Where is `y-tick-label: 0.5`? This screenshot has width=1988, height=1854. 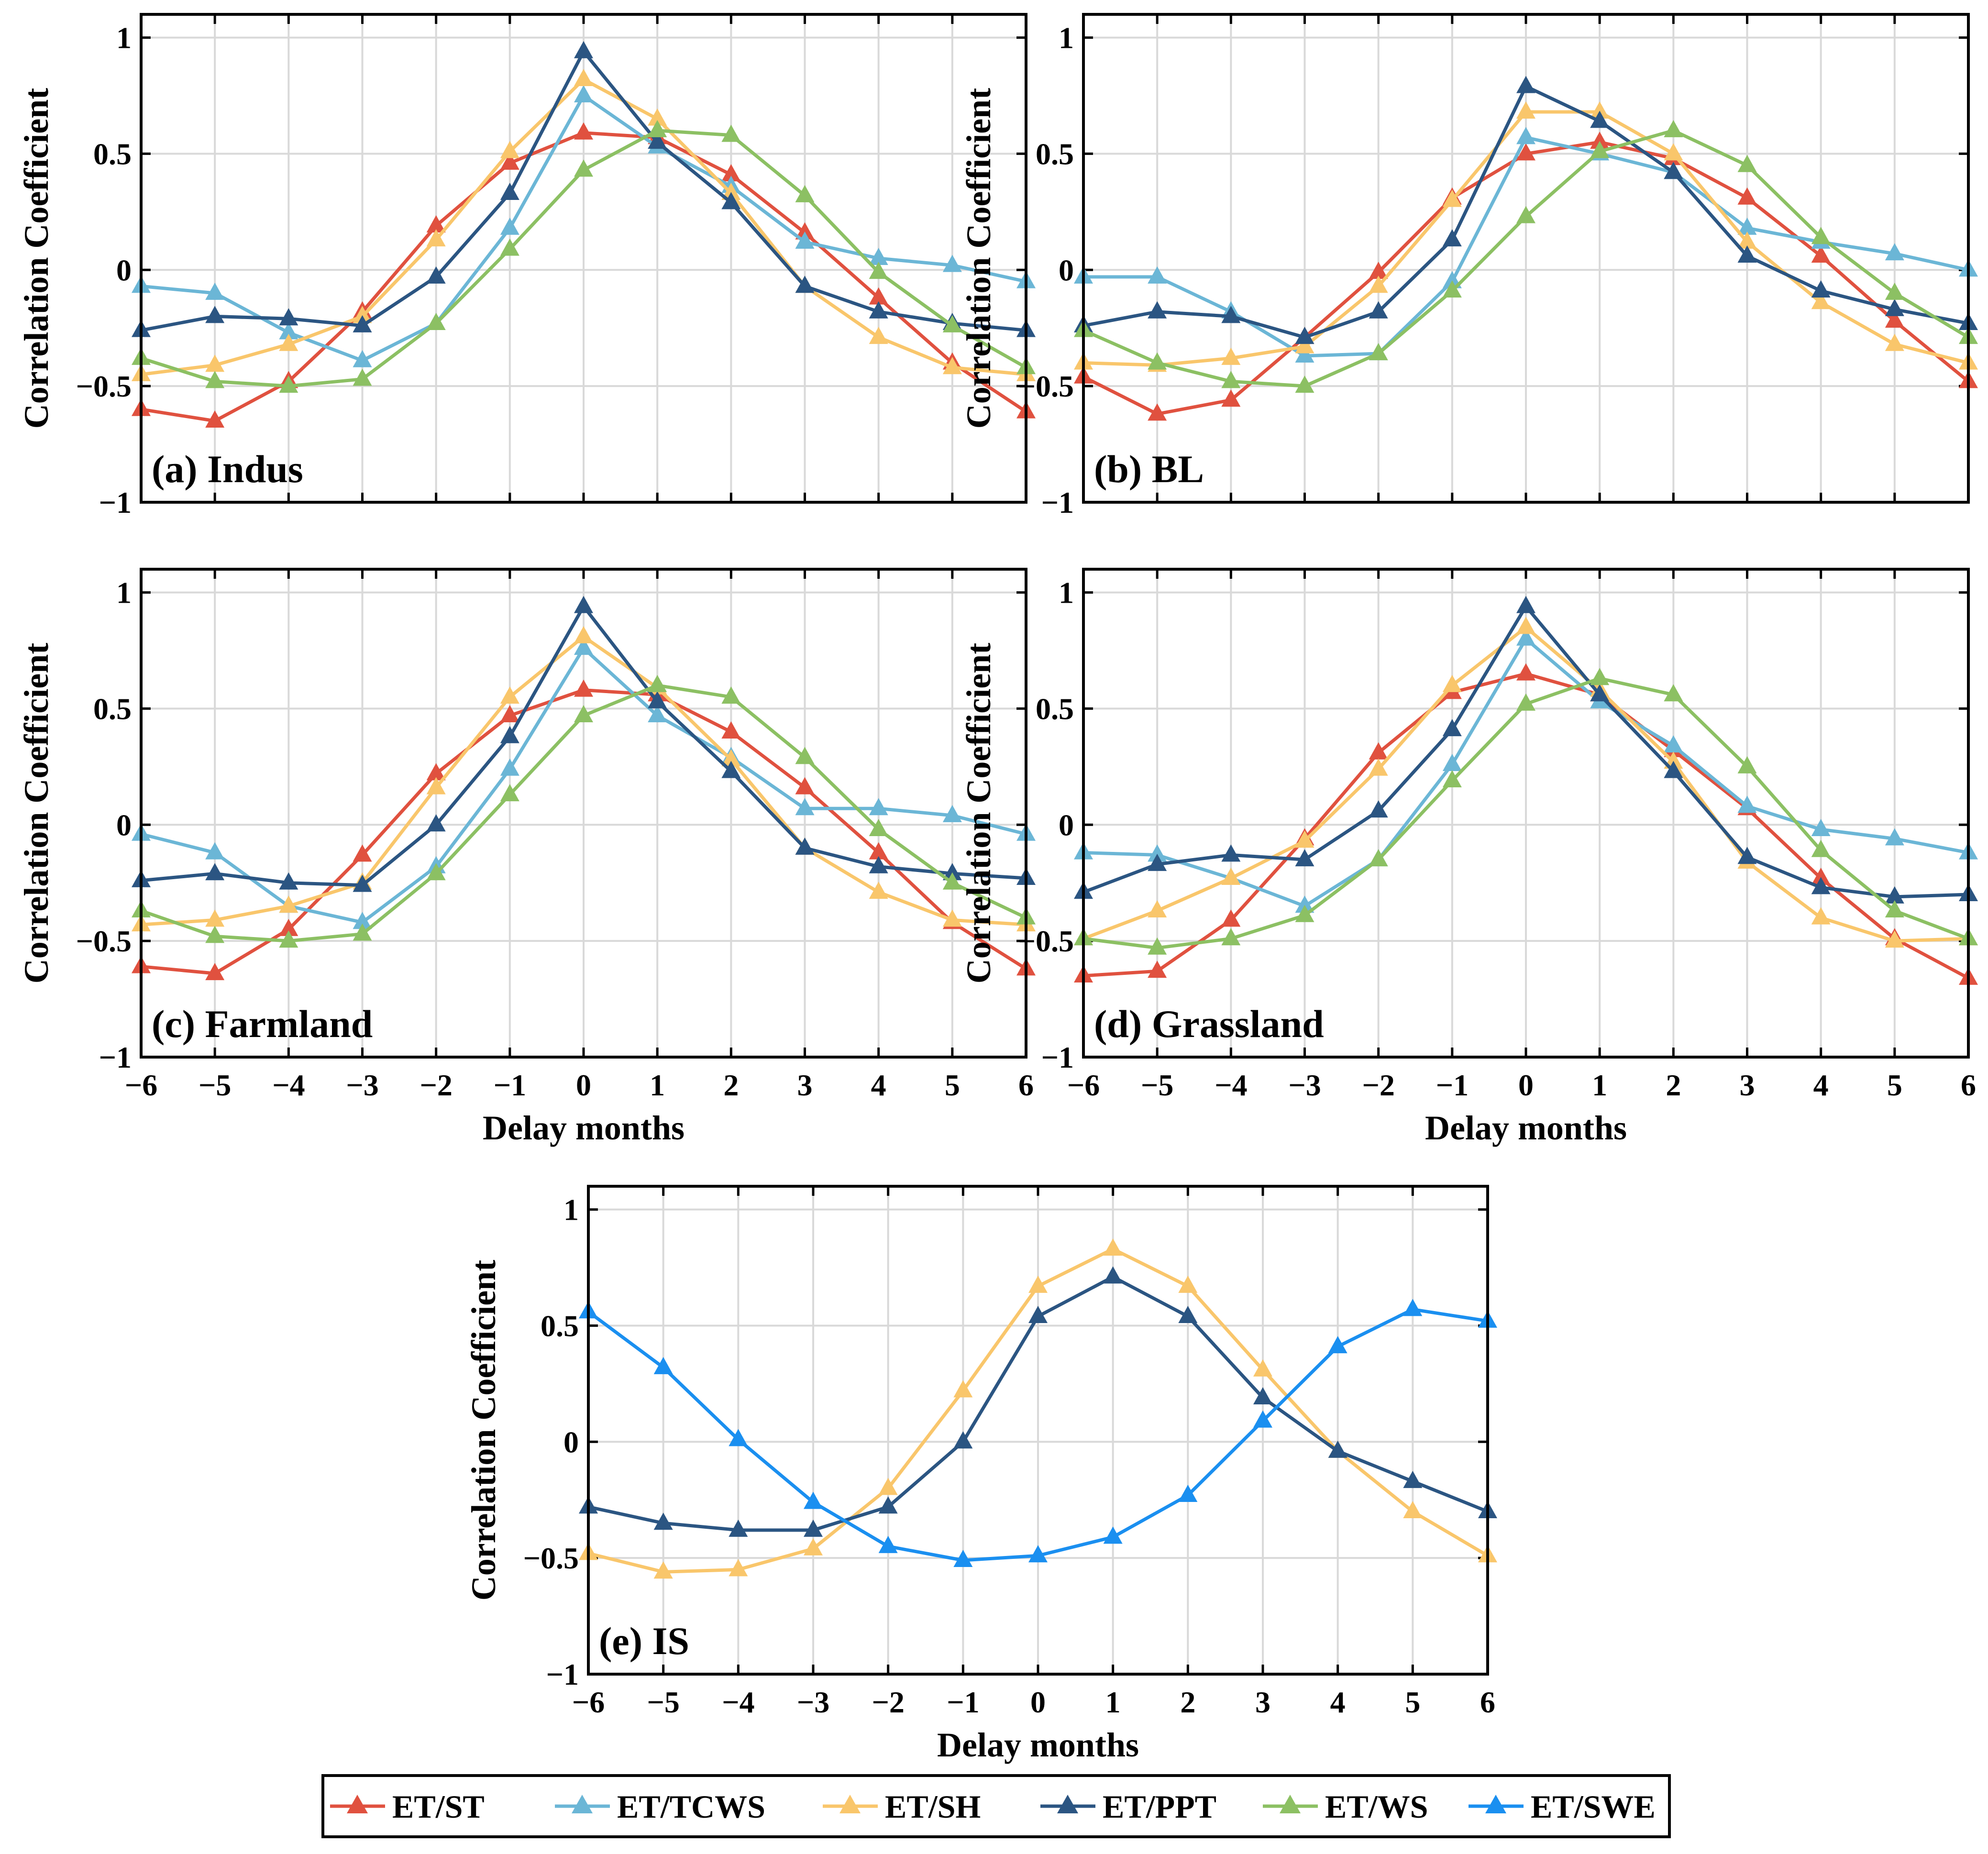
y-tick-label: 0.5 is located at coordinates (1055, 154).